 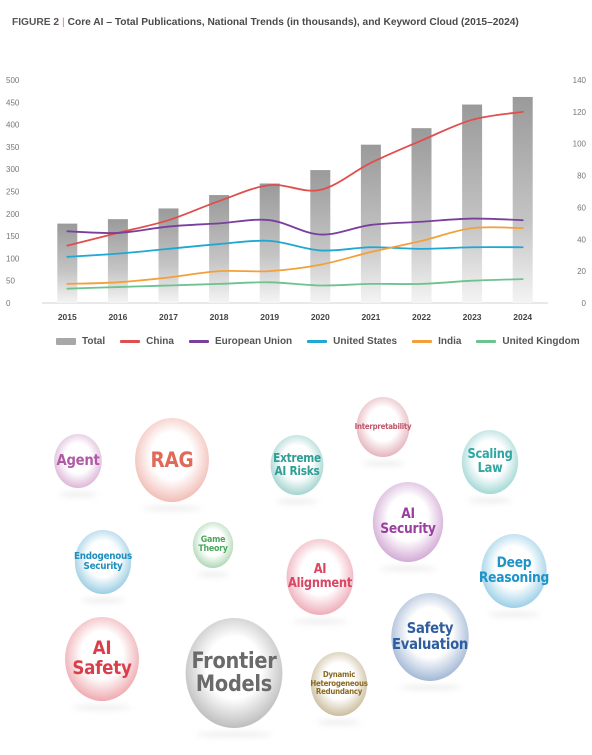 I want to click on keyword-bubble-interpretability: Interpretability, so click(x=383, y=427).